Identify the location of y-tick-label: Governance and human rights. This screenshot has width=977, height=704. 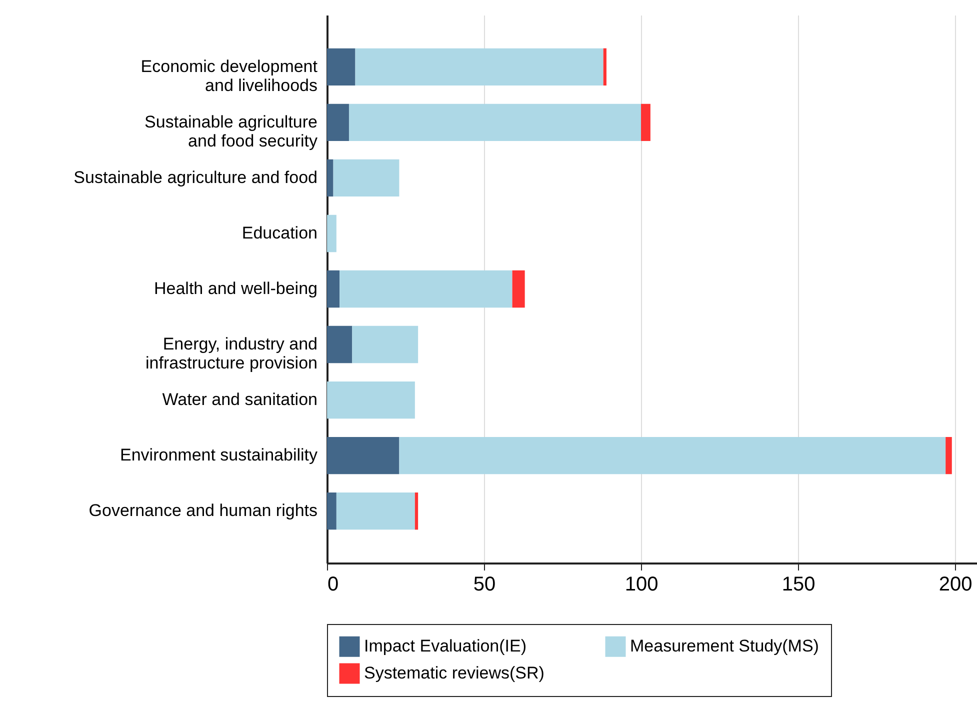
(203, 510).